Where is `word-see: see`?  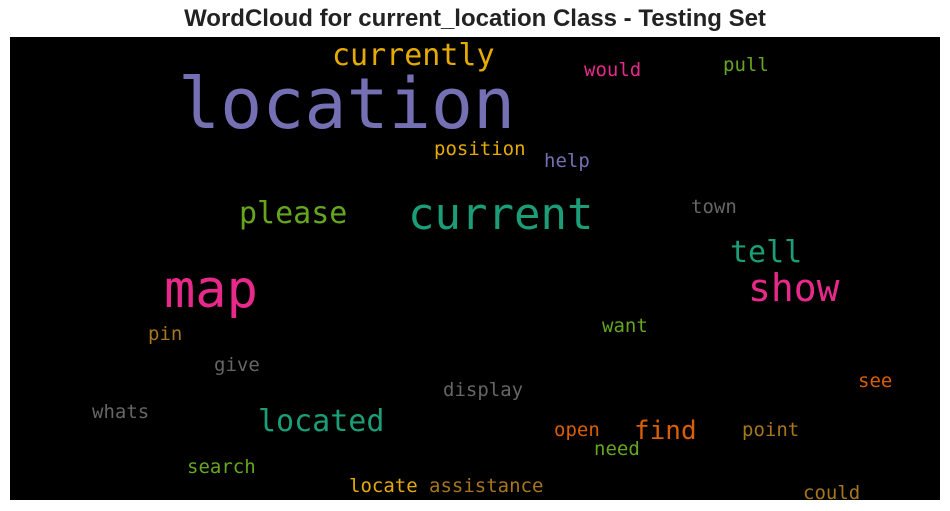
word-see: see is located at coordinates (875, 381).